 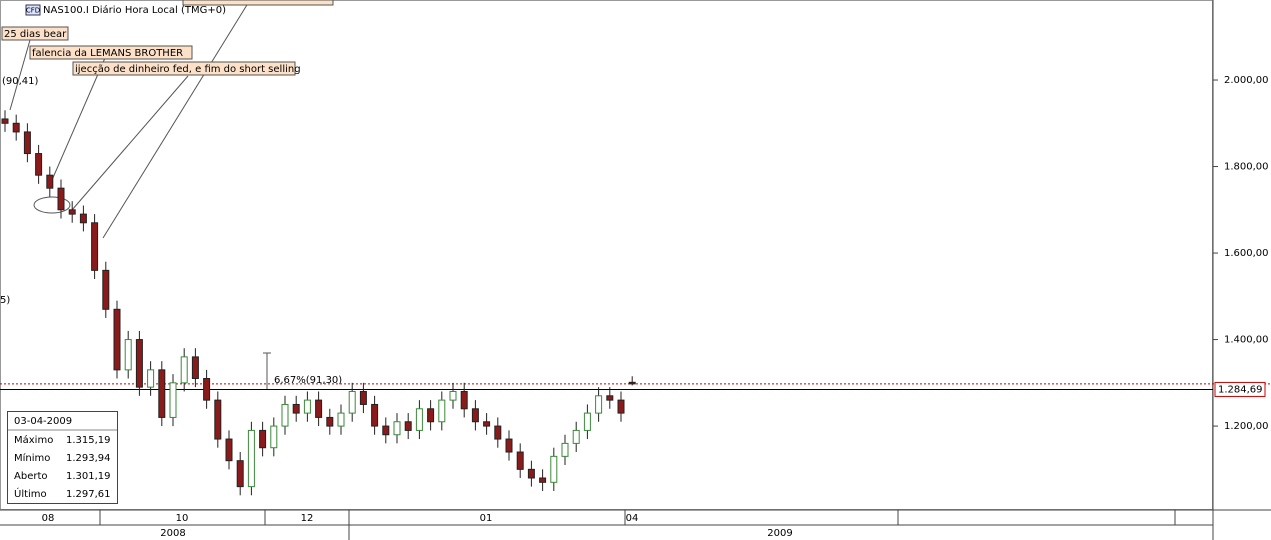 What do you see at coordinates (1246, 253) in the screenshot?
I see `y-tick-label: 1.600,00` at bounding box center [1246, 253].